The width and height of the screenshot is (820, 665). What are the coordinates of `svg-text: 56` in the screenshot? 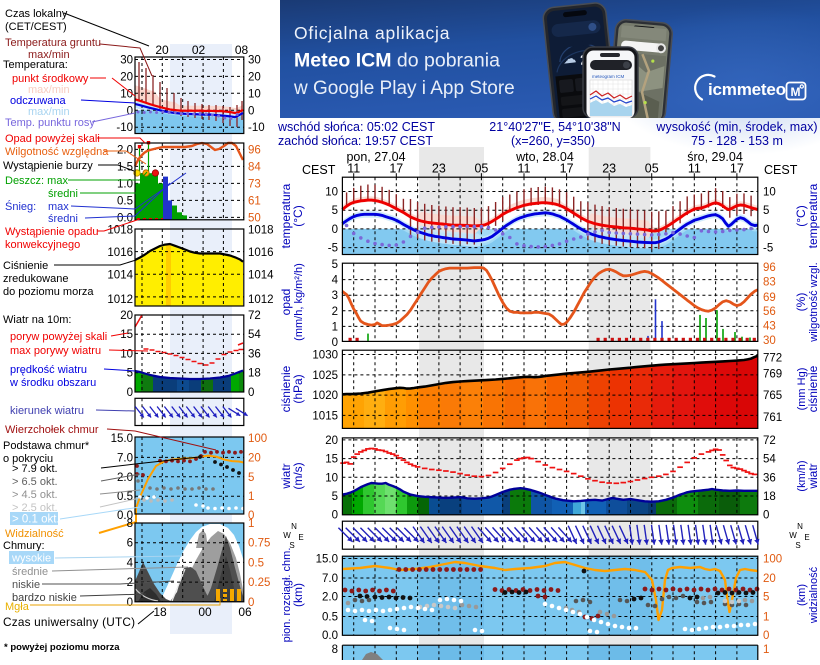 It's located at (769, 312).